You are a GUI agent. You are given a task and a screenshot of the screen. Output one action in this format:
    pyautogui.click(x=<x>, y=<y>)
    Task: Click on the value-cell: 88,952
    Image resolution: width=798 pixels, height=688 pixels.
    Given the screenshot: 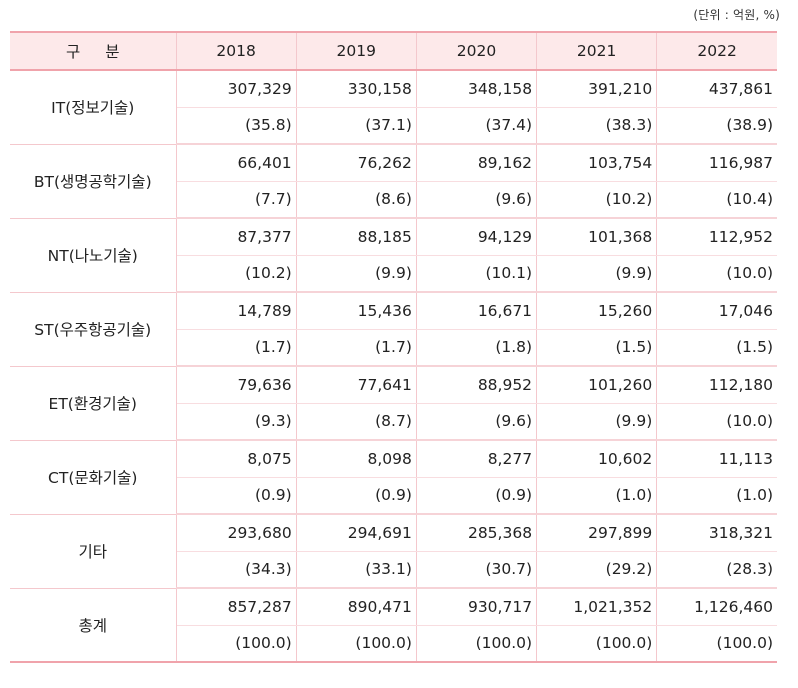 What is the action you would take?
    pyautogui.click(x=476, y=384)
    